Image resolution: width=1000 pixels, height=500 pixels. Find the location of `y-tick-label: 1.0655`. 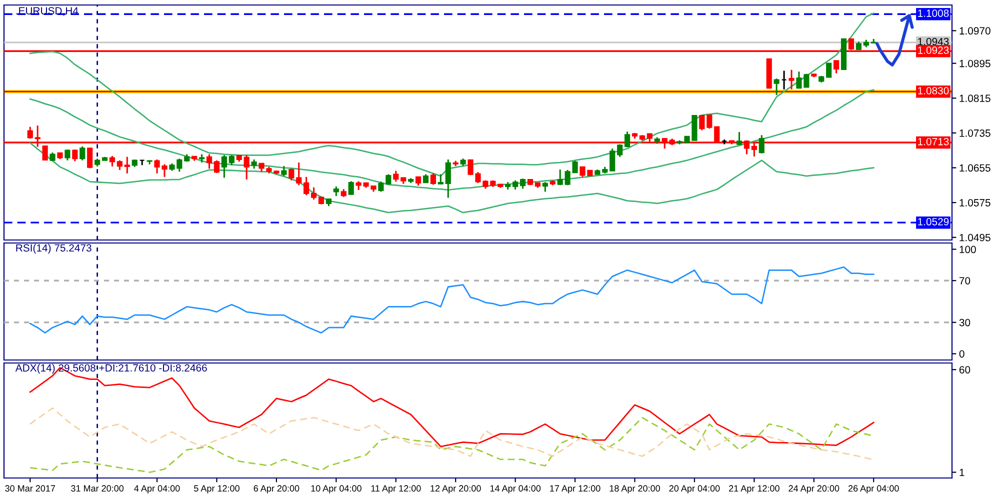

y-tick-label: 1.0655 is located at coordinates (975, 168).